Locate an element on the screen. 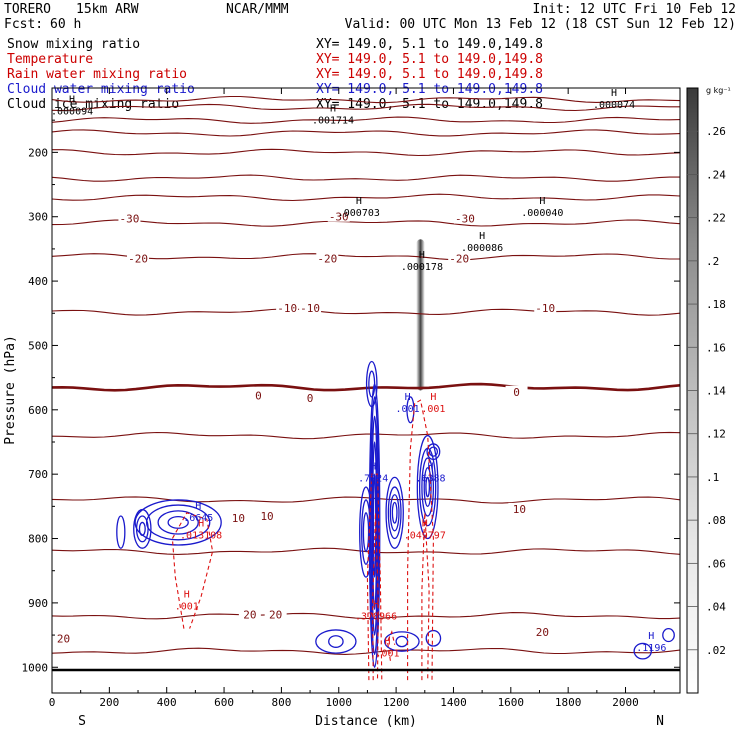 The height and width of the screenshot is (740, 740). x-tick-label: 200 is located at coordinates (109, 702).